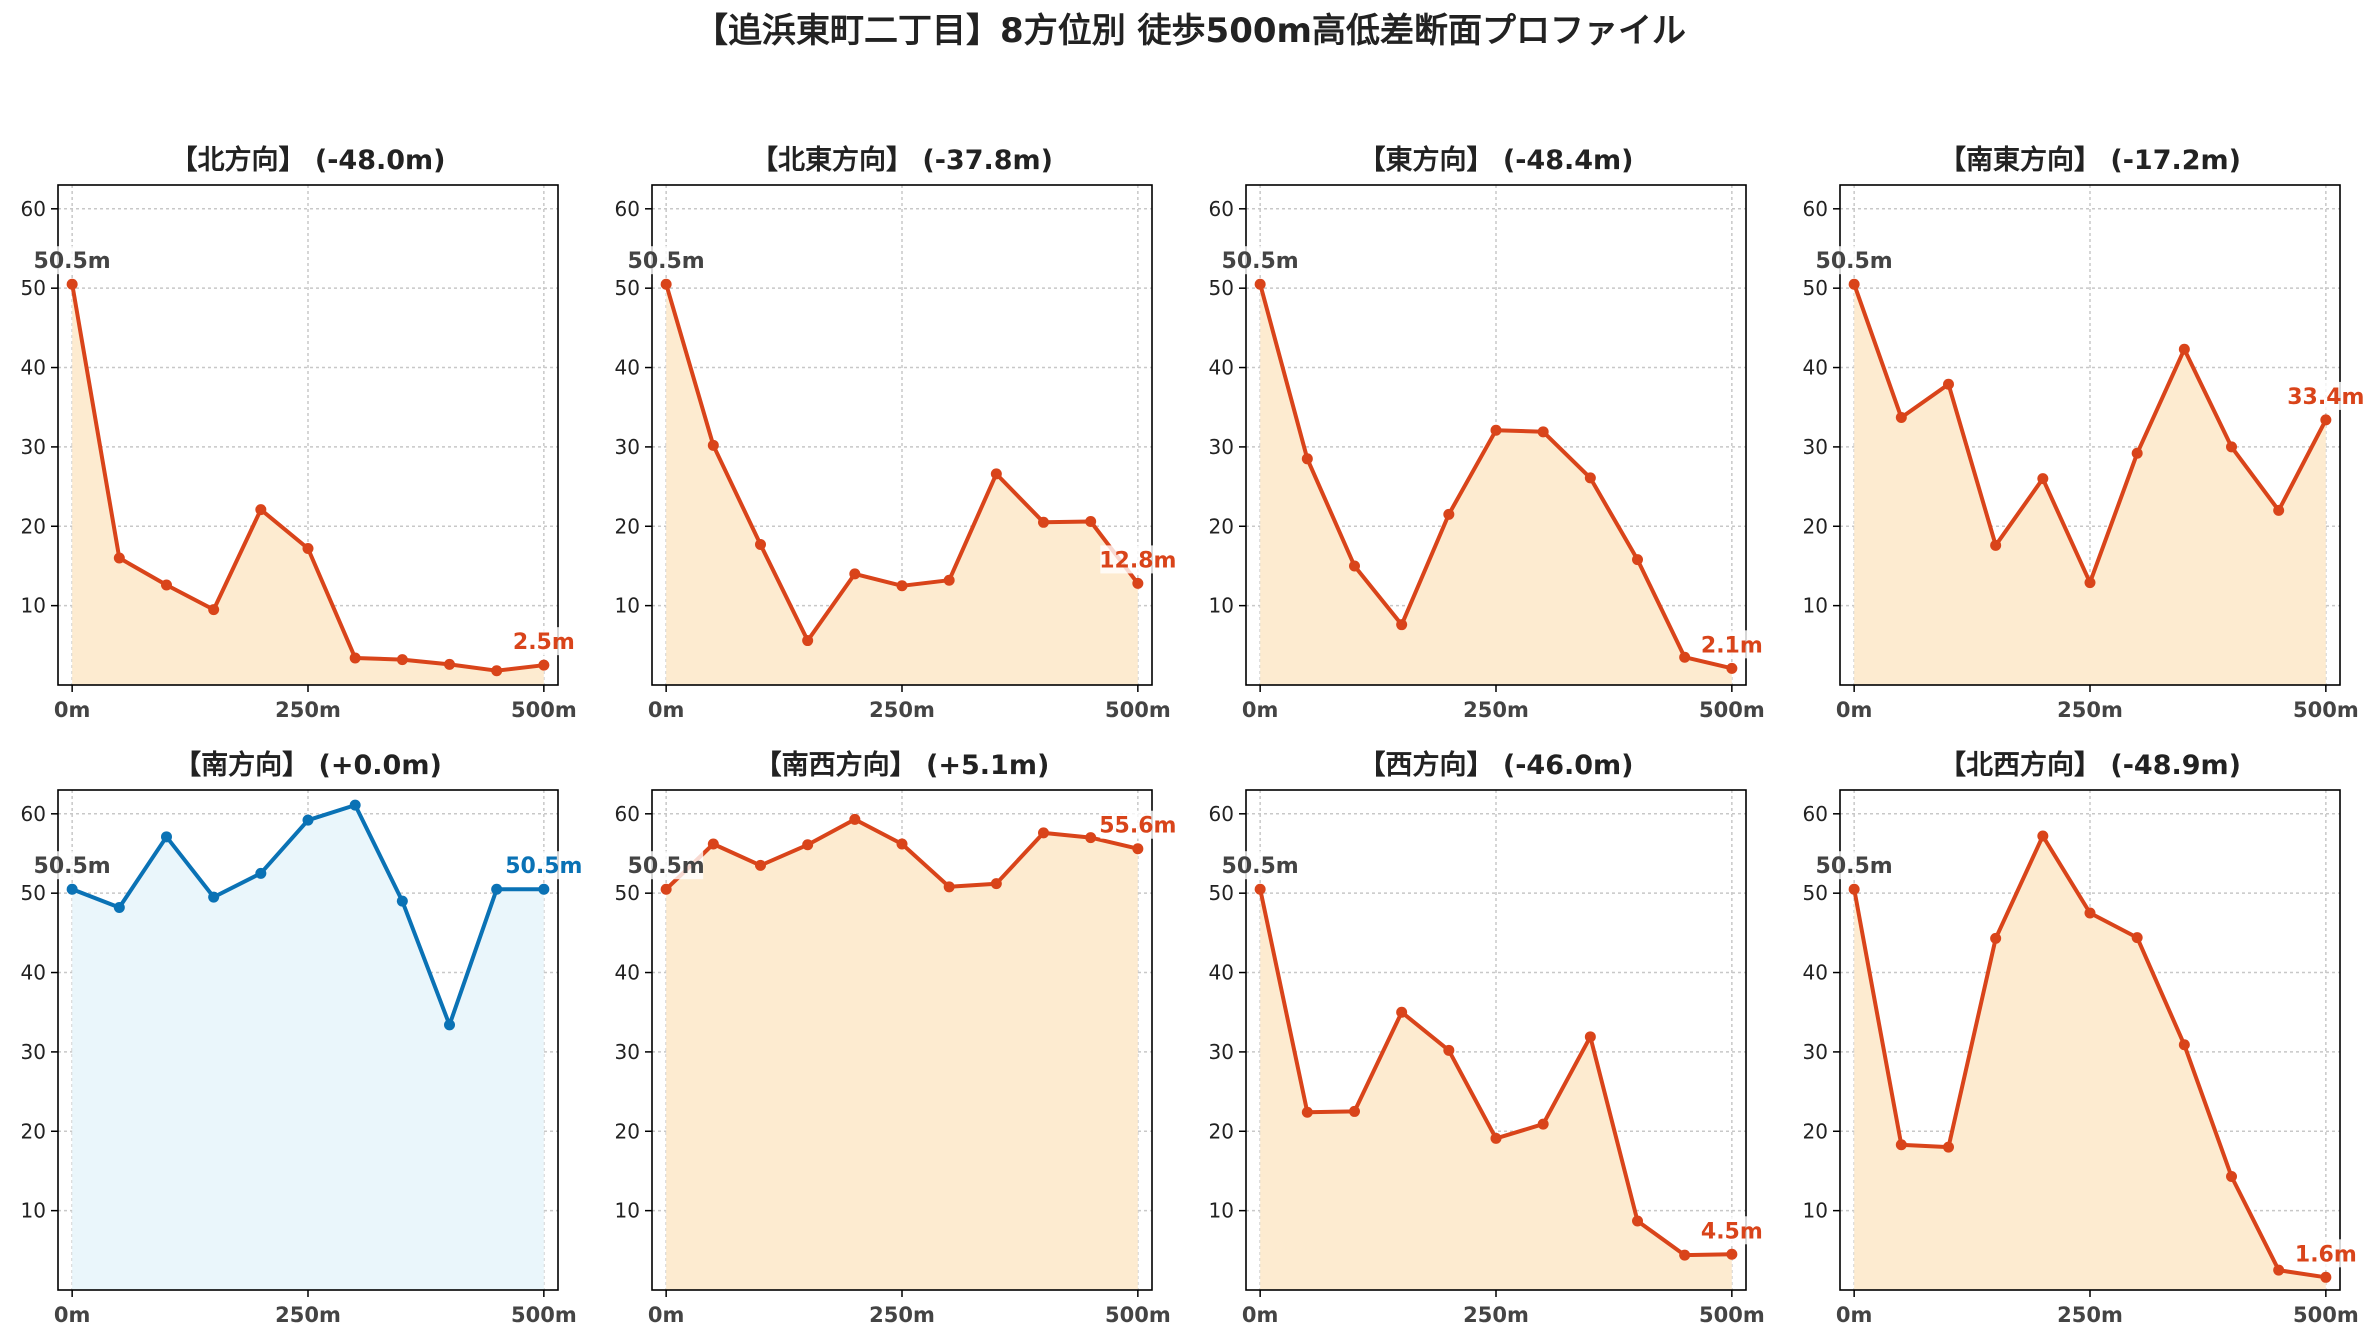 This screenshot has width=2380, height=1340. I want to click on end-elevation-label: 55.6m, so click(1137, 826).